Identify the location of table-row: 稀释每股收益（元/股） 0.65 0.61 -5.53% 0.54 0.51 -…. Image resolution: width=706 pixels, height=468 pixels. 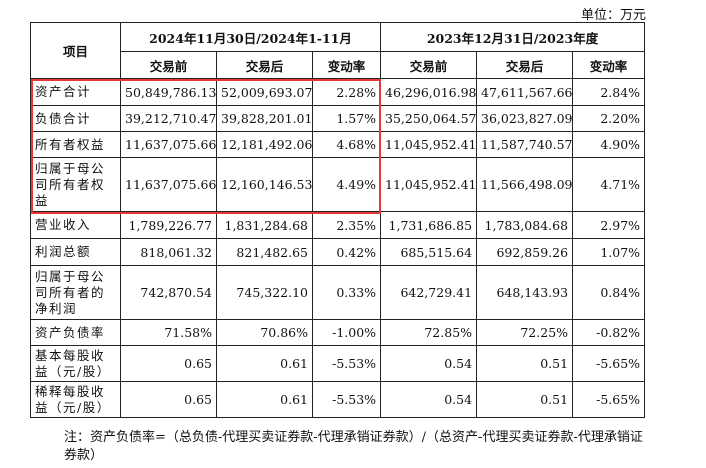
(338, 399).